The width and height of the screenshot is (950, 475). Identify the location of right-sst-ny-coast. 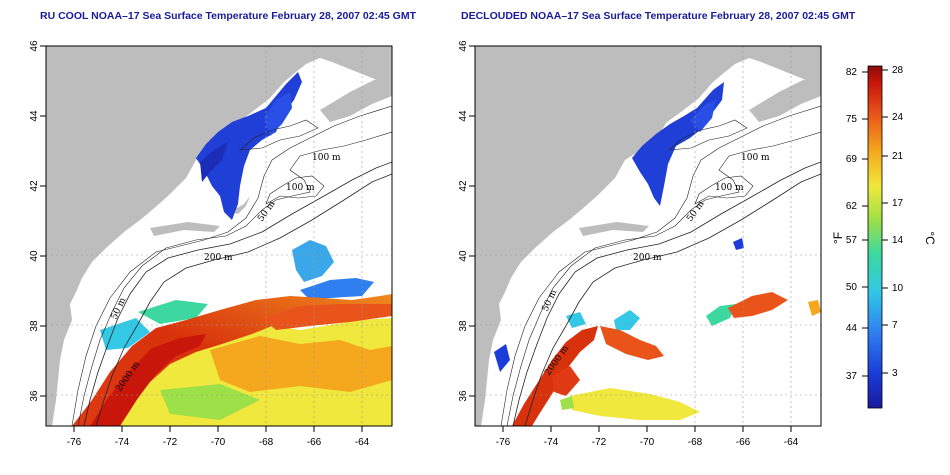
(502, 358).